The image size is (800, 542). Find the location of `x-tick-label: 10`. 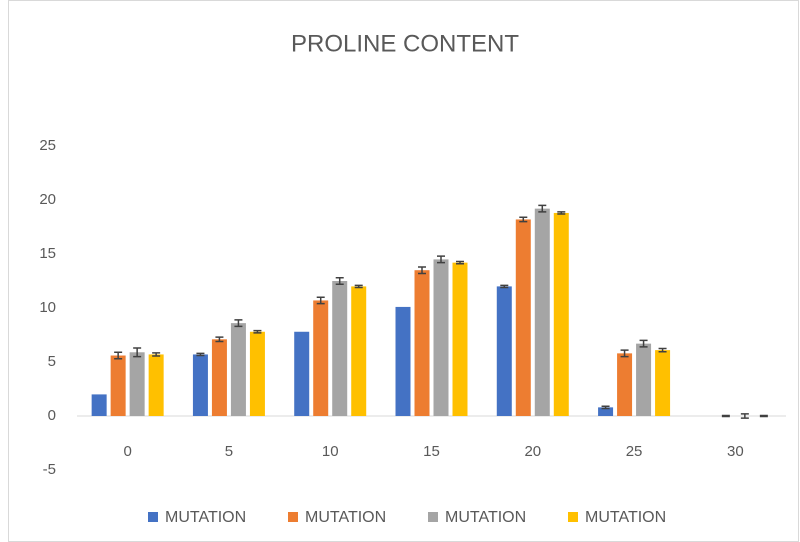

x-tick-label: 10 is located at coordinates (330, 451).